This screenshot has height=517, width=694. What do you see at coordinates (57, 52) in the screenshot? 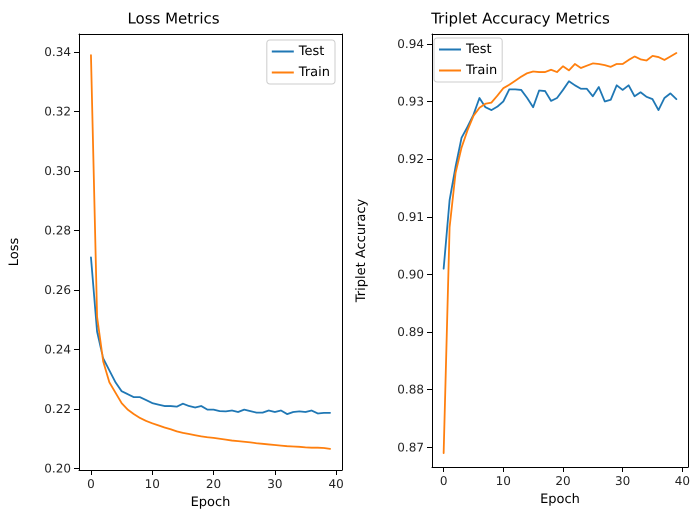
I see `y-tick-label: 0.34` at bounding box center [57, 52].